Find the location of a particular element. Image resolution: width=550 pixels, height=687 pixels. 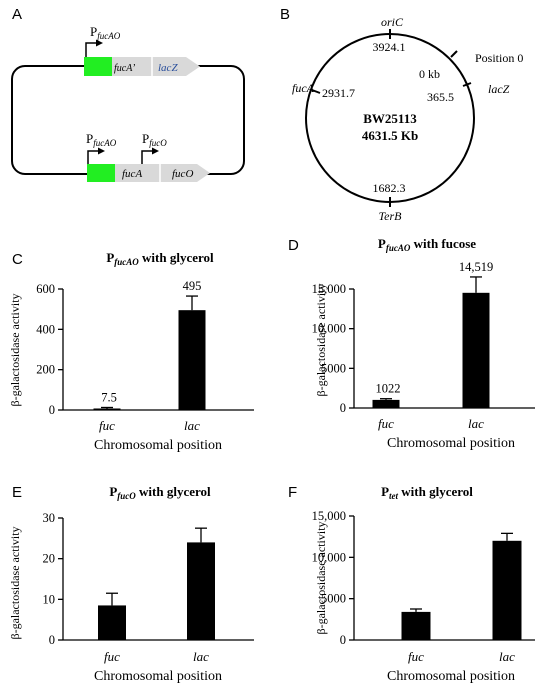

position0-value: 0 kb is located at coordinates (429, 74).